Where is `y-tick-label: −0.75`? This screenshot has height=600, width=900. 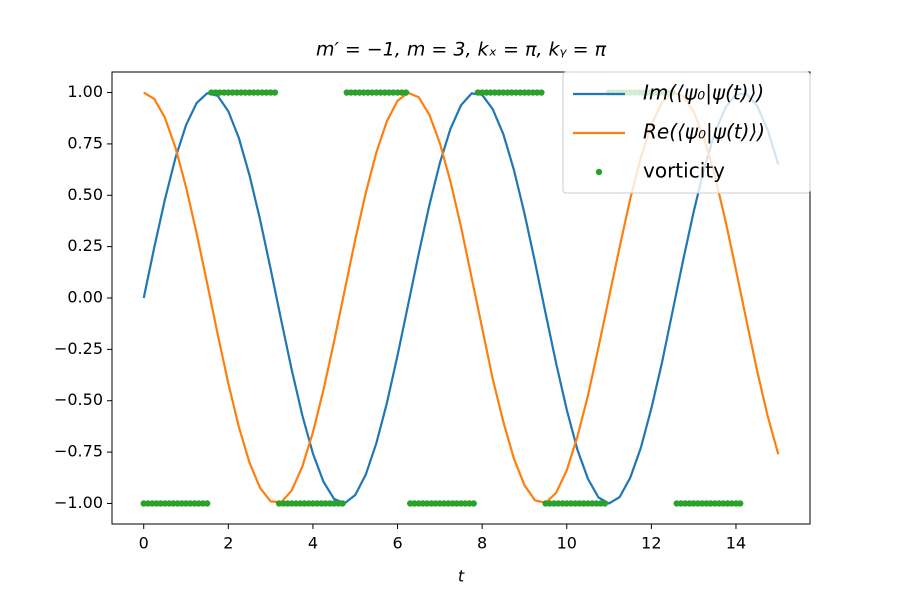
y-tick-label: −0.75 is located at coordinates (78, 451).